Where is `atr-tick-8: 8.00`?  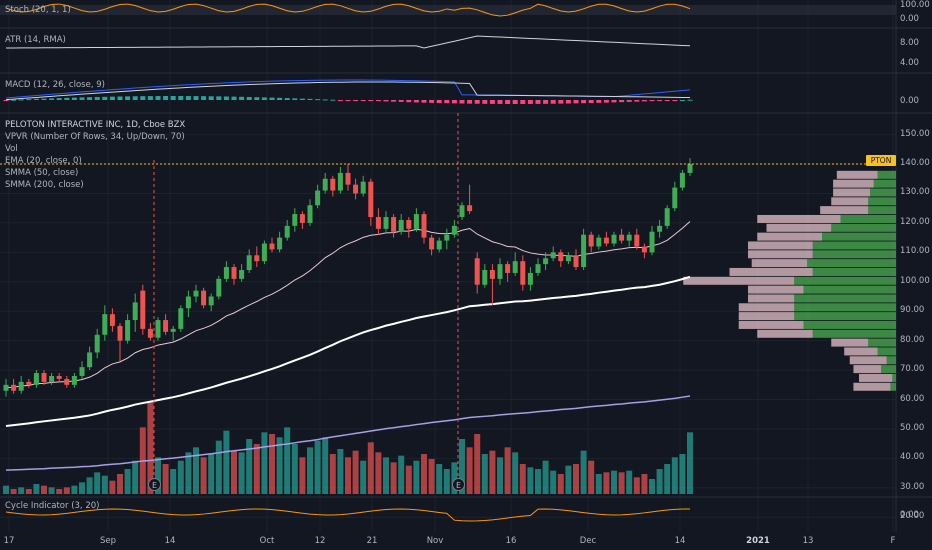 atr-tick-8: 8.00 is located at coordinates (909, 43).